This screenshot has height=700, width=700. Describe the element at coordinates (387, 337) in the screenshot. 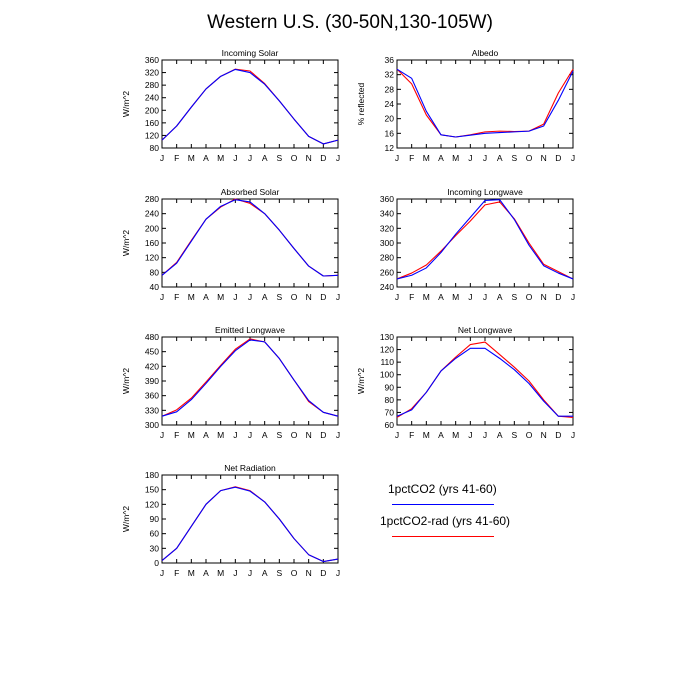

I see `y-tick-label: 130` at that location.